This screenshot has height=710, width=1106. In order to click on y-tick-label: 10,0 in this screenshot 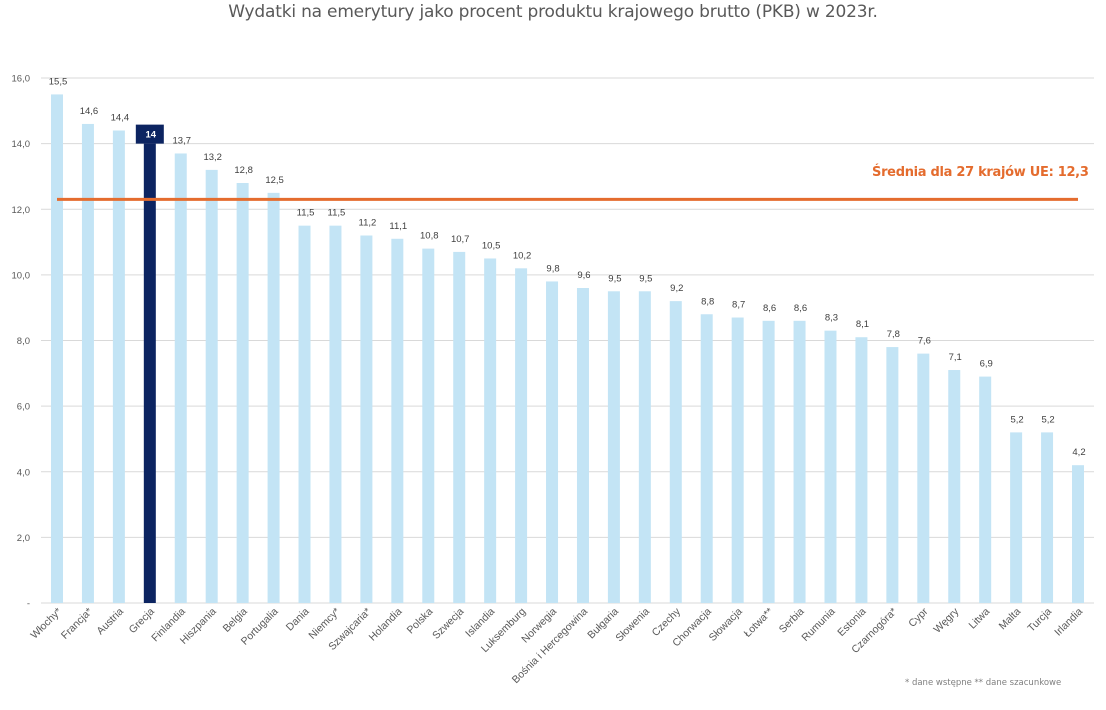, I will do `click(21, 275)`.